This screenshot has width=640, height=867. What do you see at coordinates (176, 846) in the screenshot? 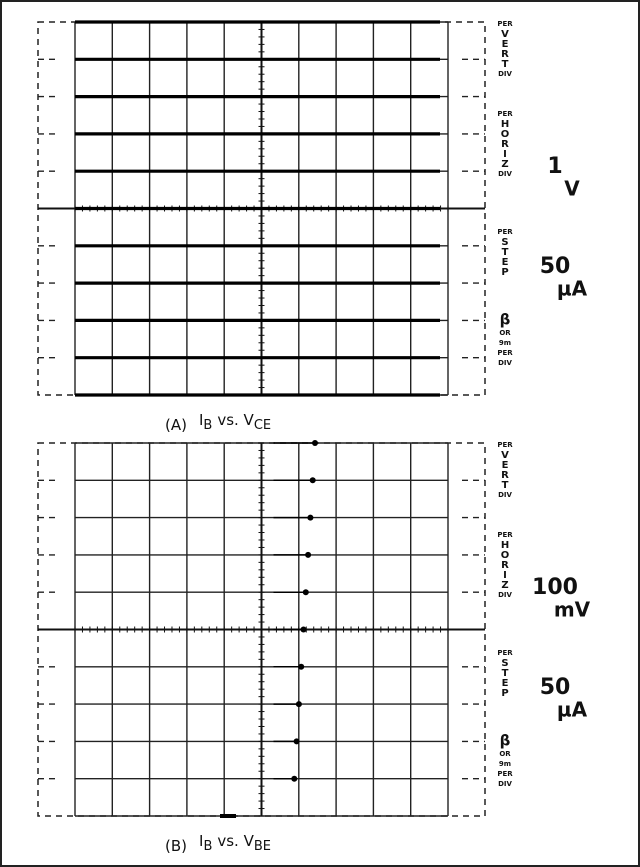
I see `caption-text: (B)` at bounding box center [176, 846].